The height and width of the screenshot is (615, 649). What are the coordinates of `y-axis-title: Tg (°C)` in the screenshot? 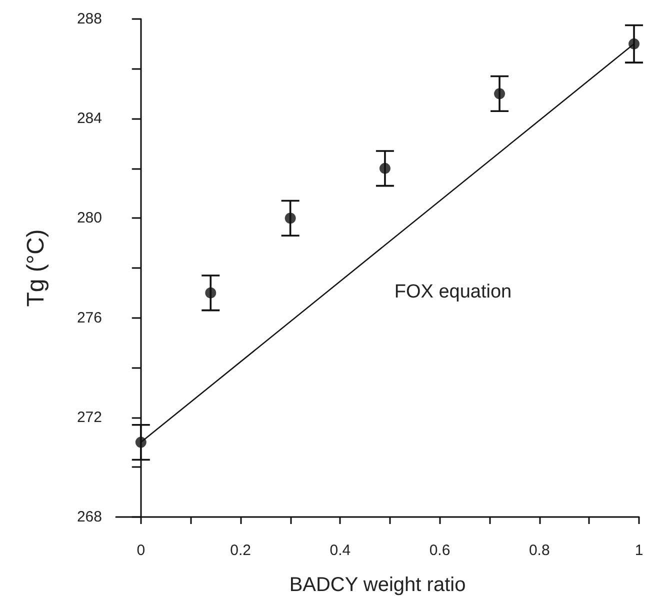 It's located at (36, 268).